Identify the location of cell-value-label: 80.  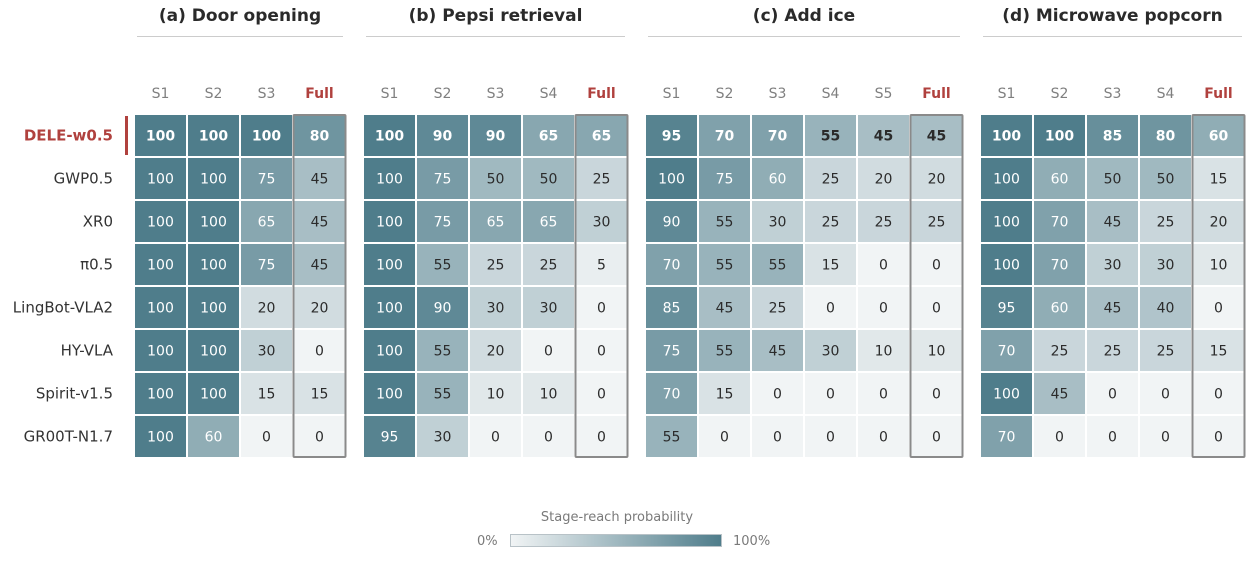
(1166, 137).